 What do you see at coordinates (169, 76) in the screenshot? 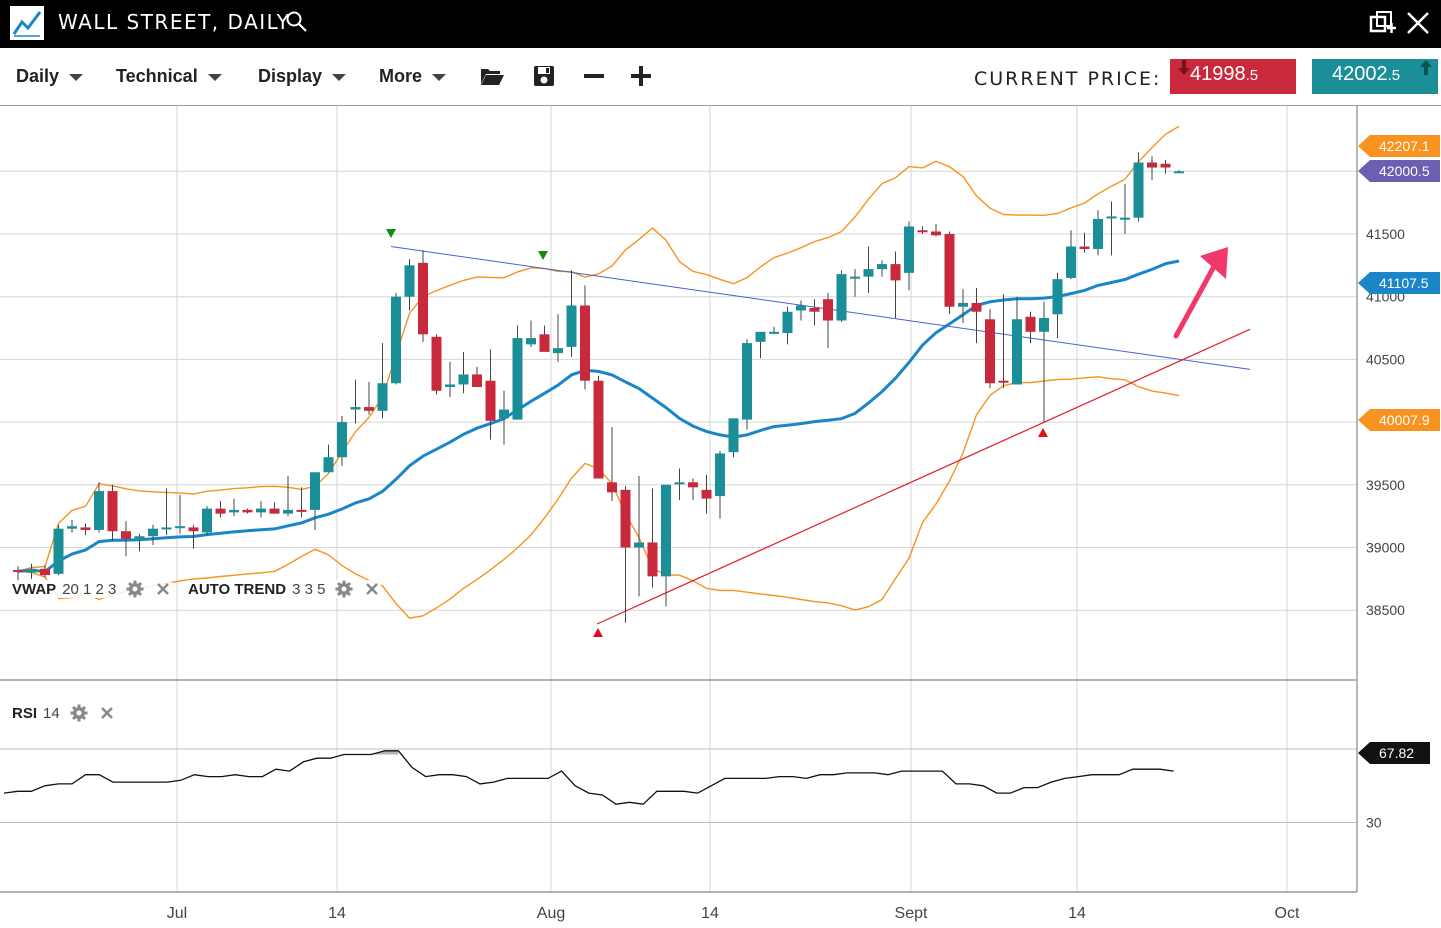
I see `menu-technical: Technical` at bounding box center [169, 76].